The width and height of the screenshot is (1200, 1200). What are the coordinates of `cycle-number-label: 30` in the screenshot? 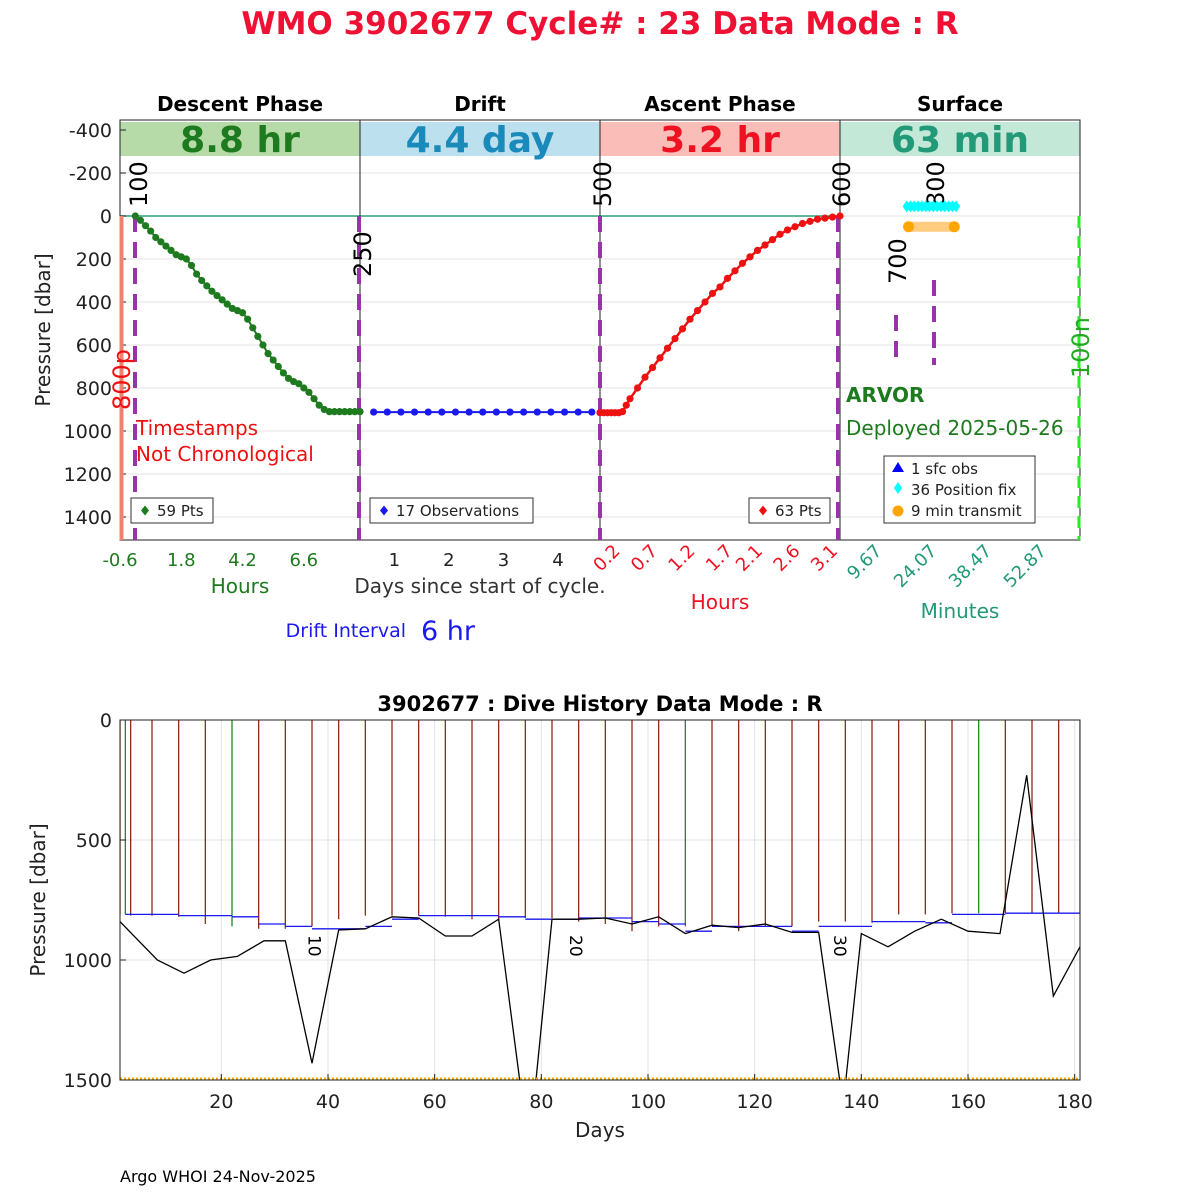 It's located at (839, 946).